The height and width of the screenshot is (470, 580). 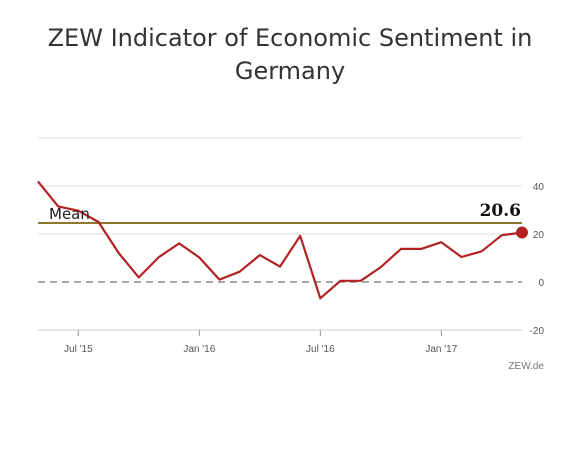 What do you see at coordinates (537, 331) in the screenshot?
I see `y-tick-label: -20` at bounding box center [537, 331].